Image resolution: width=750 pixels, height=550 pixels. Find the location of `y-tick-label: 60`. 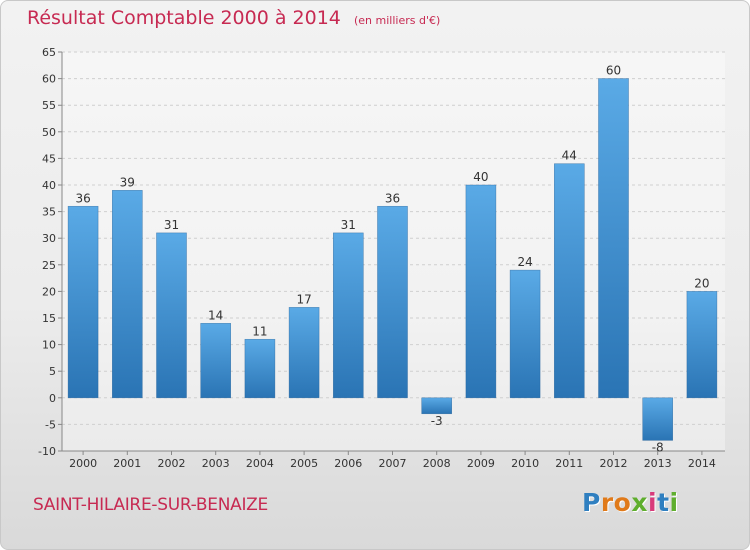

y-tick-label: 60 is located at coordinates (49, 79).